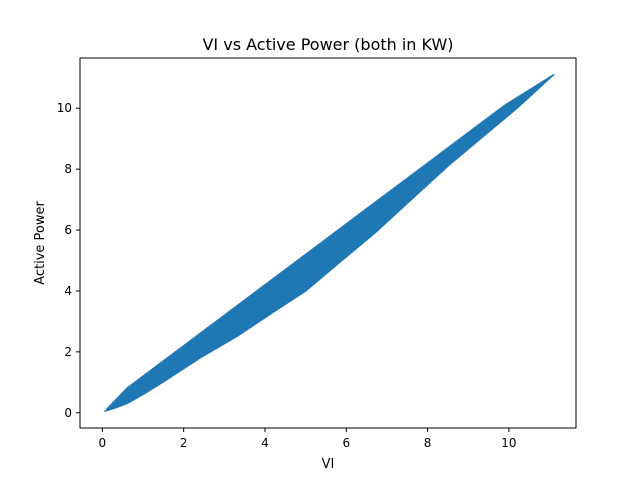  What do you see at coordinates (68, 230) in the screenshot?
I see `y-tick-label: 6` at bounding box center [68, 230].